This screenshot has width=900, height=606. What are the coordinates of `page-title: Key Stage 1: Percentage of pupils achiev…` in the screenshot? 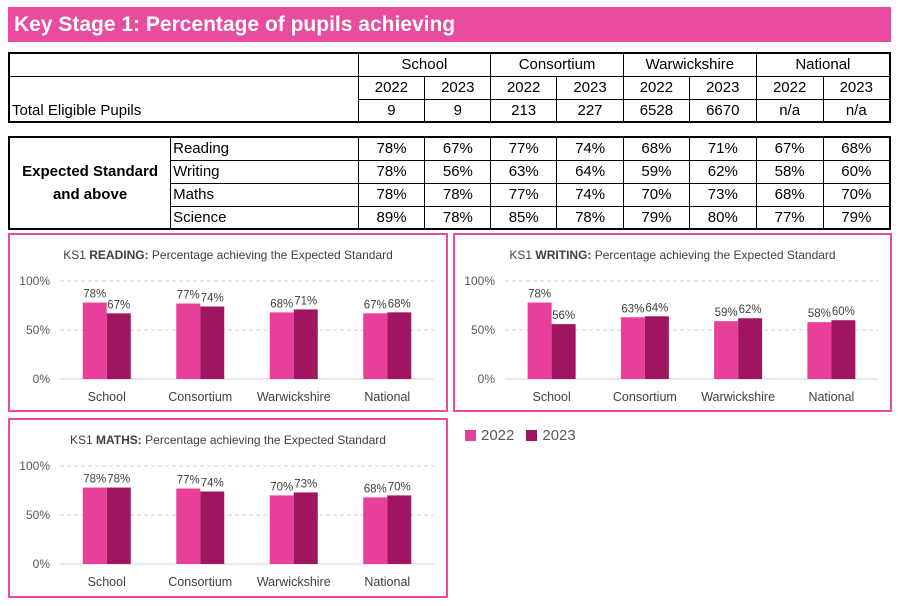 It's located at (449, 24).